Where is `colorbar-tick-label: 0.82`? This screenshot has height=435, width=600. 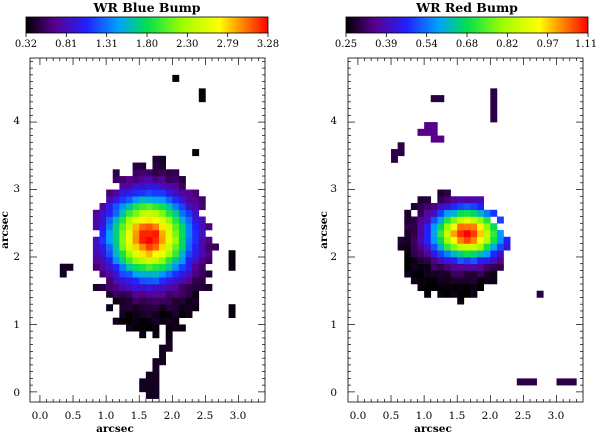 colorbar-tick-label: 0.82 is located at coordinates (507, 44).